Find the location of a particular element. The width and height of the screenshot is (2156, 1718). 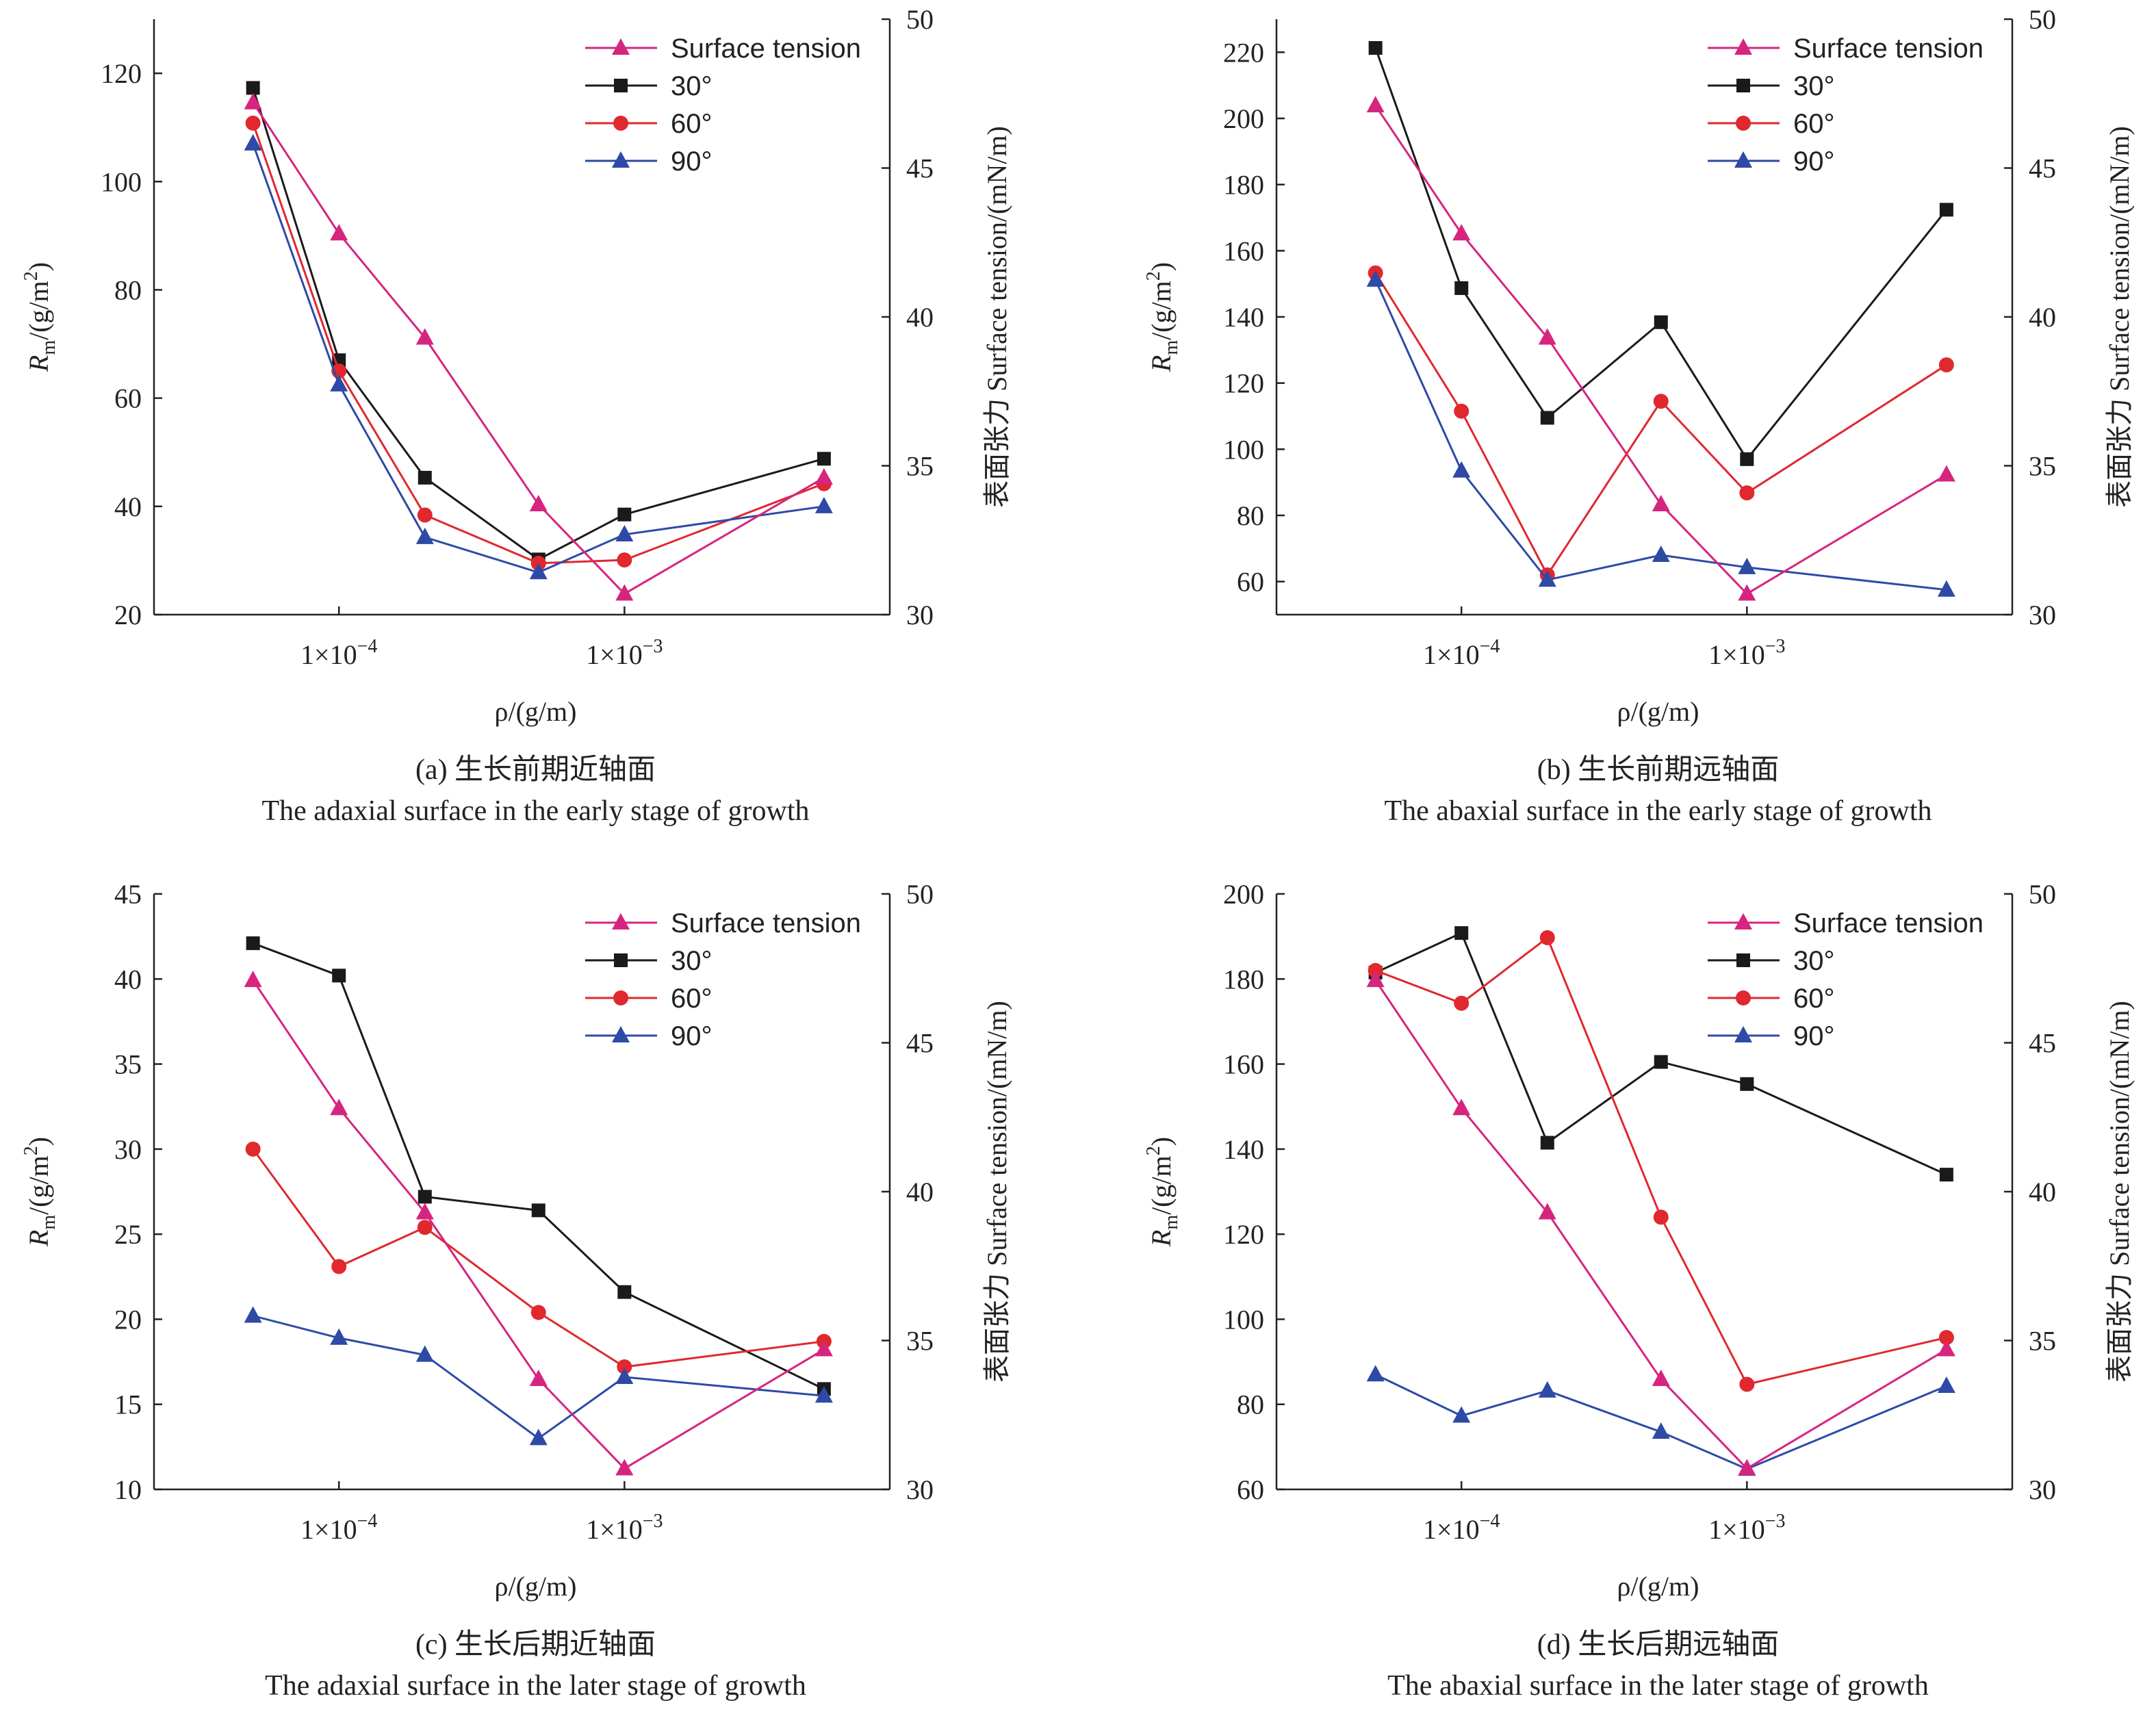

y-tick-label: 220 is located at coordinates (1243, 53).